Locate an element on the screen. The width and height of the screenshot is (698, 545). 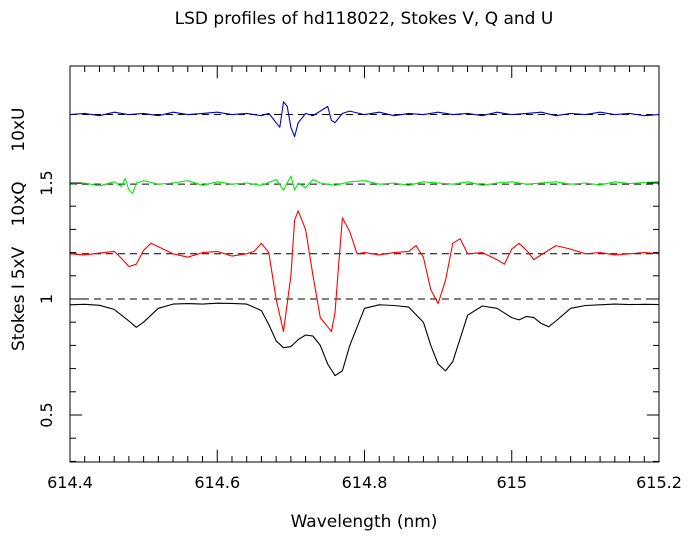
x-axis-label: Wavelength (nm) is located at coordinates (364, 522).